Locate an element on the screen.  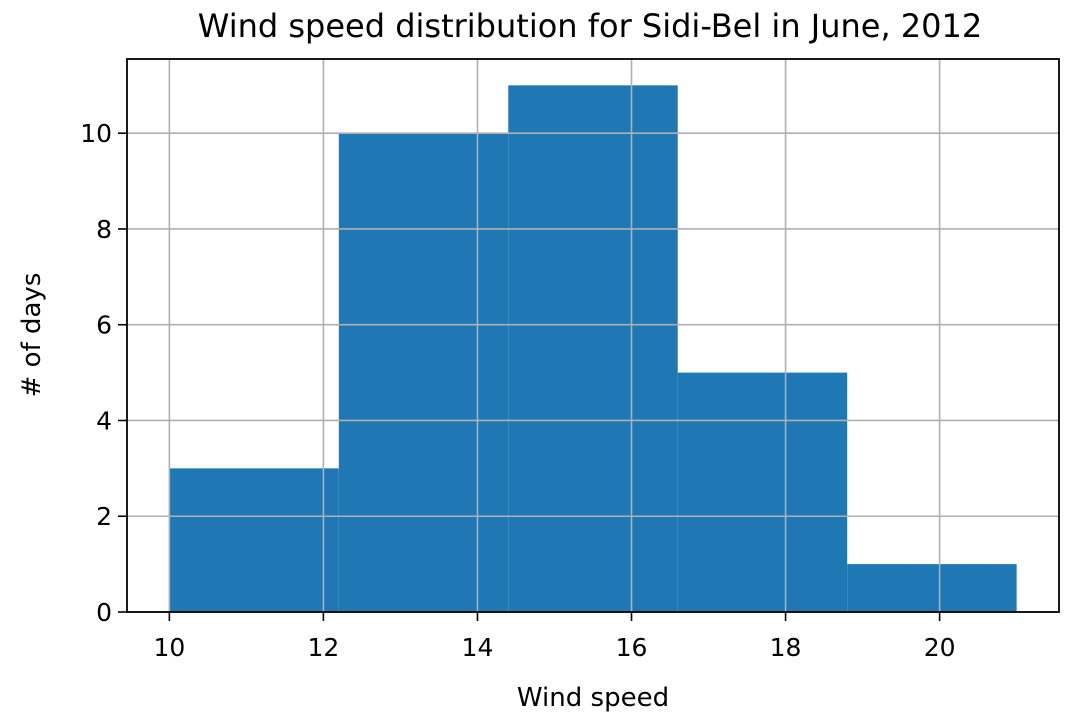
x-tick-label: 16 is located at coordinates (632, 647).